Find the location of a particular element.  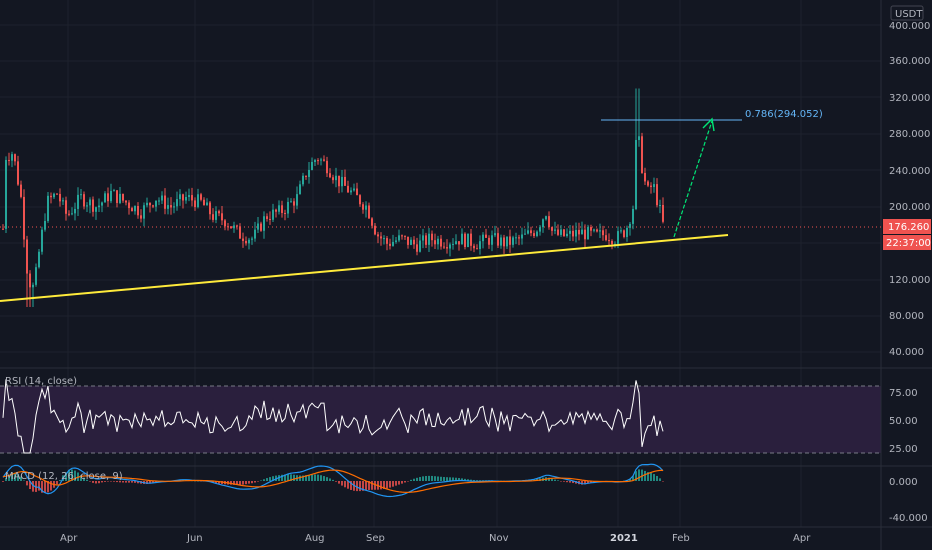

rsi-axis: 75.00 50.00 25.00 is located at coordinates (903, 421).